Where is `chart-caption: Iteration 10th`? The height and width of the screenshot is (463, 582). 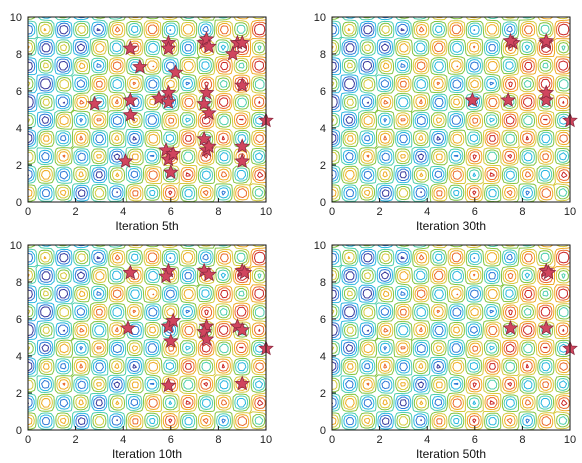 chart-caption: Iteration 10th is located at coordinates (147, 454).